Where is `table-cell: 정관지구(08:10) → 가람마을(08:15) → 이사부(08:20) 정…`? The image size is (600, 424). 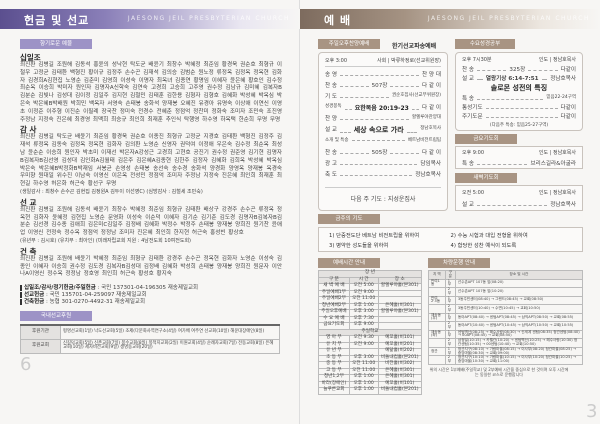 table-cell: 정관지구(08:10) → 가람마을(08:15) → 이사부(08:20) 정… is located at coordinates (519, 351).